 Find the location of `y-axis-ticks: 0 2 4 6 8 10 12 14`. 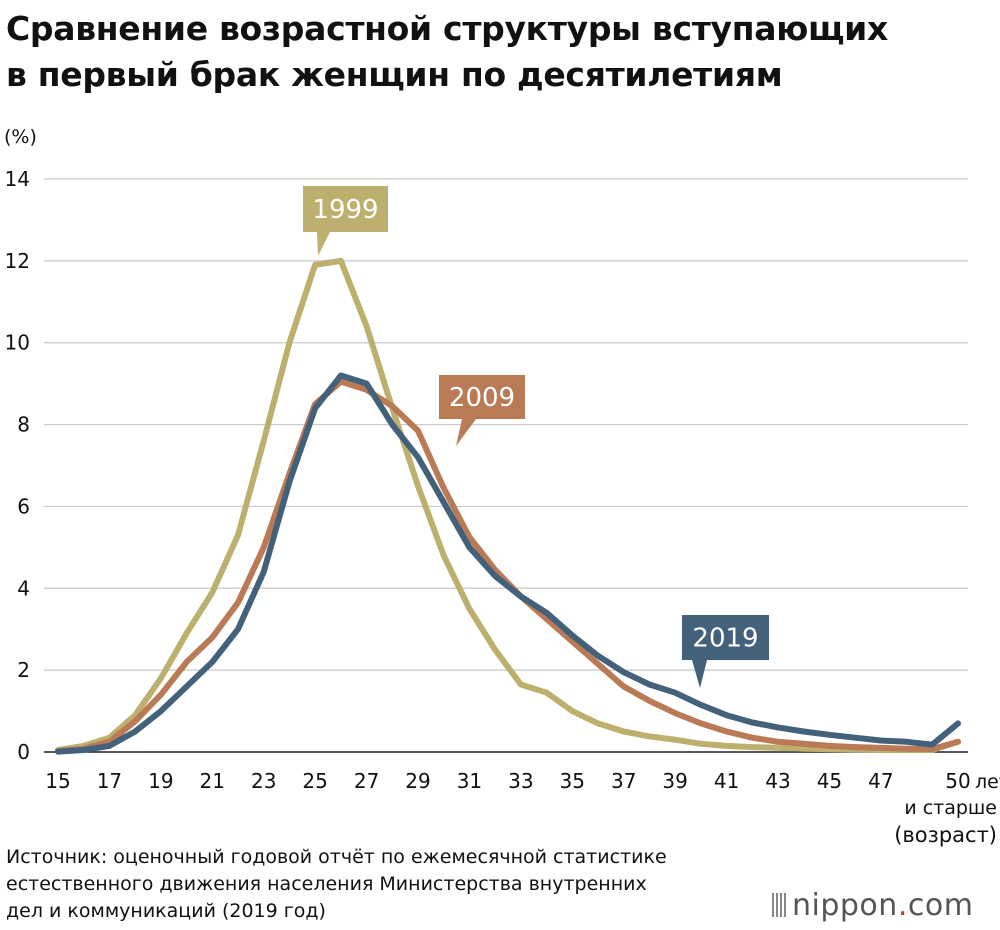

y-axis-ticks: 0 2 4 6 8 10 12 14 is located at coordinates (17, 465).